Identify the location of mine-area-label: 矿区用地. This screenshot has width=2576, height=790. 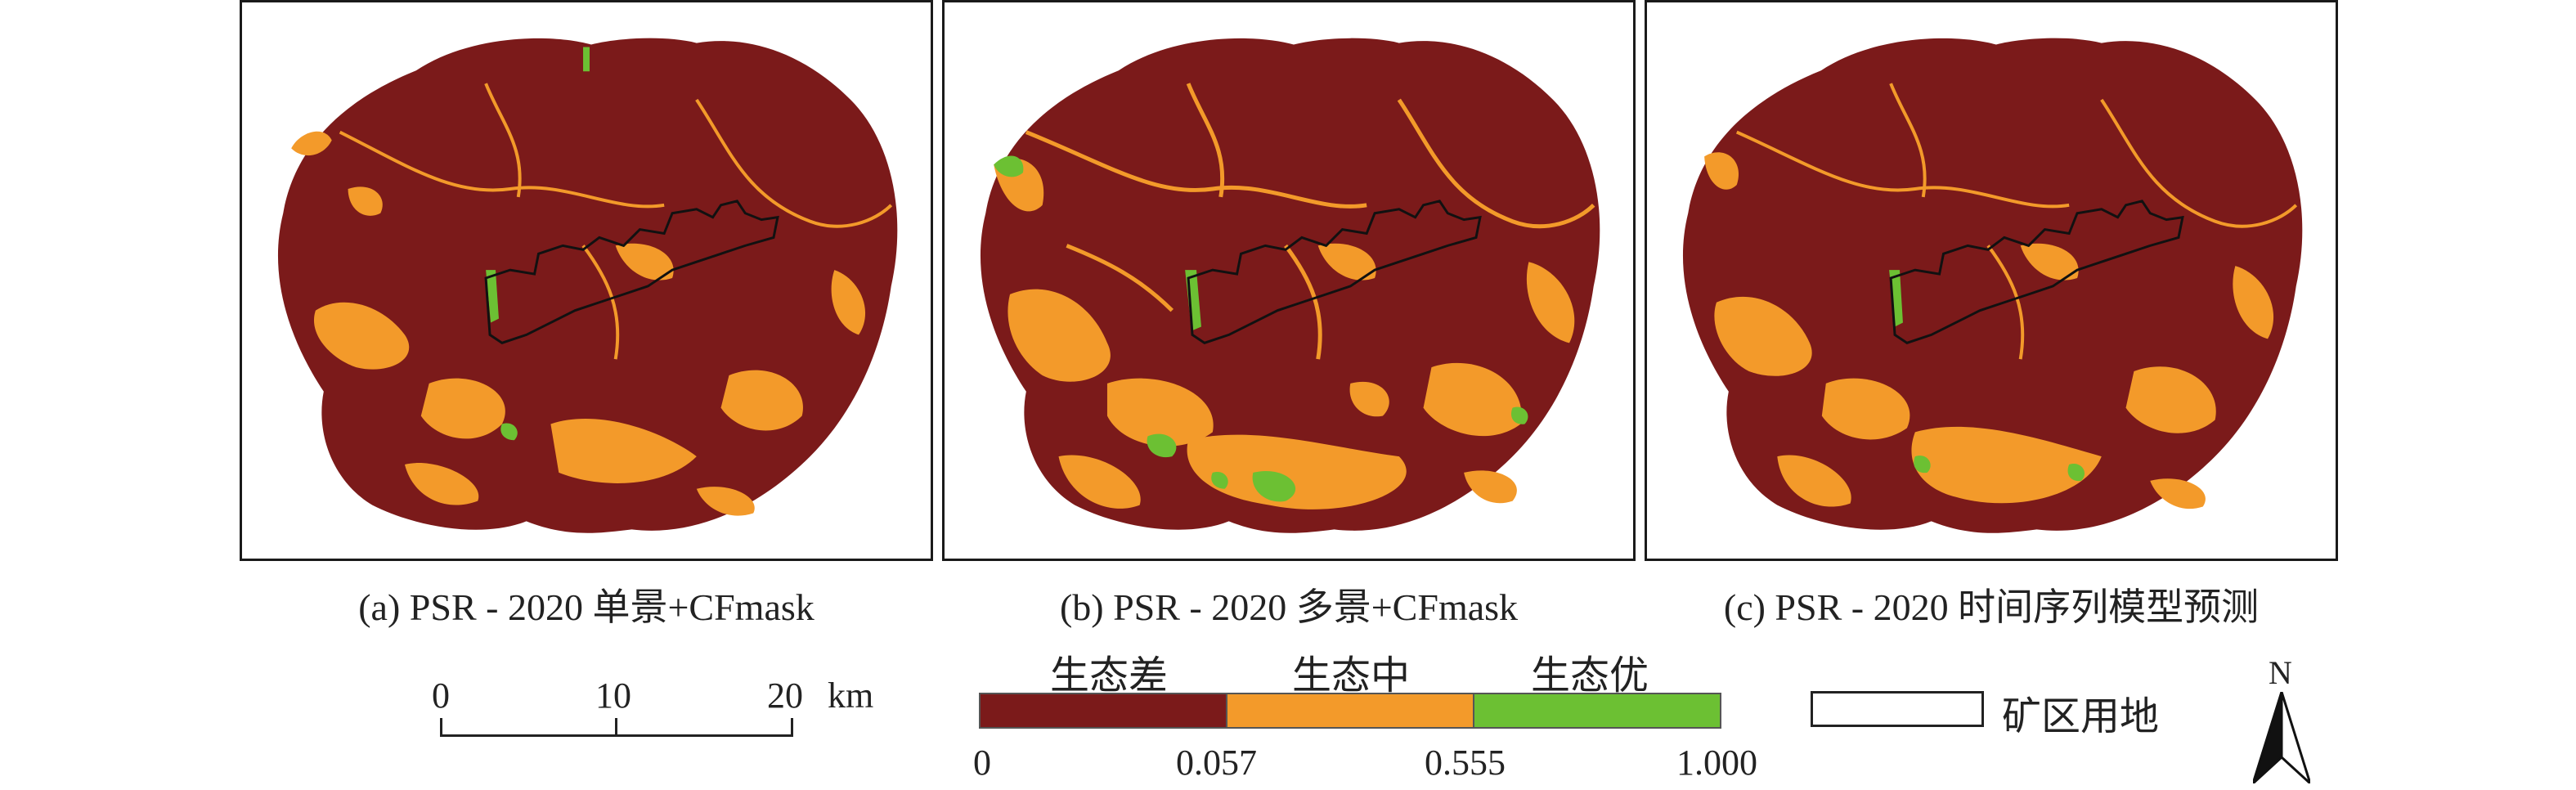
(2081, 716).